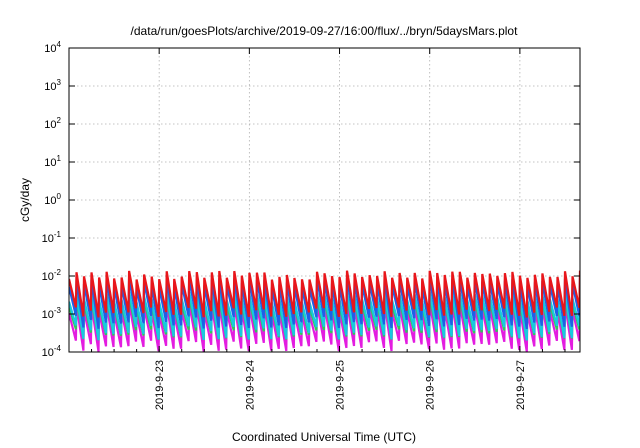 The height and width of the screenshot is (448, 640). What do you see at coordinates (52, 237) in the screenshot?
I see `y-tick-label: 10⁻¹` at bounding box center [52, 237].